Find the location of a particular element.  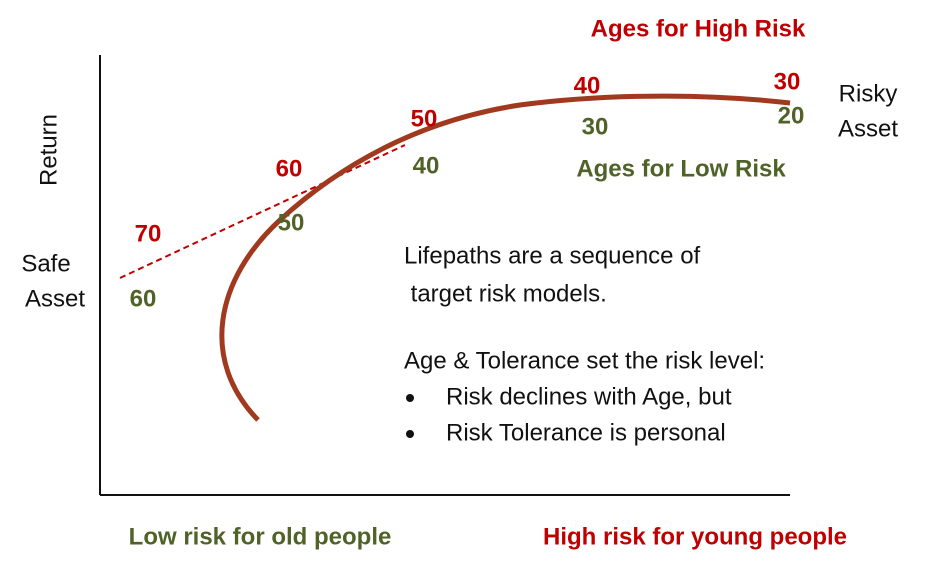

footer-right: High risk for young people is located at coordinates (695, 536).